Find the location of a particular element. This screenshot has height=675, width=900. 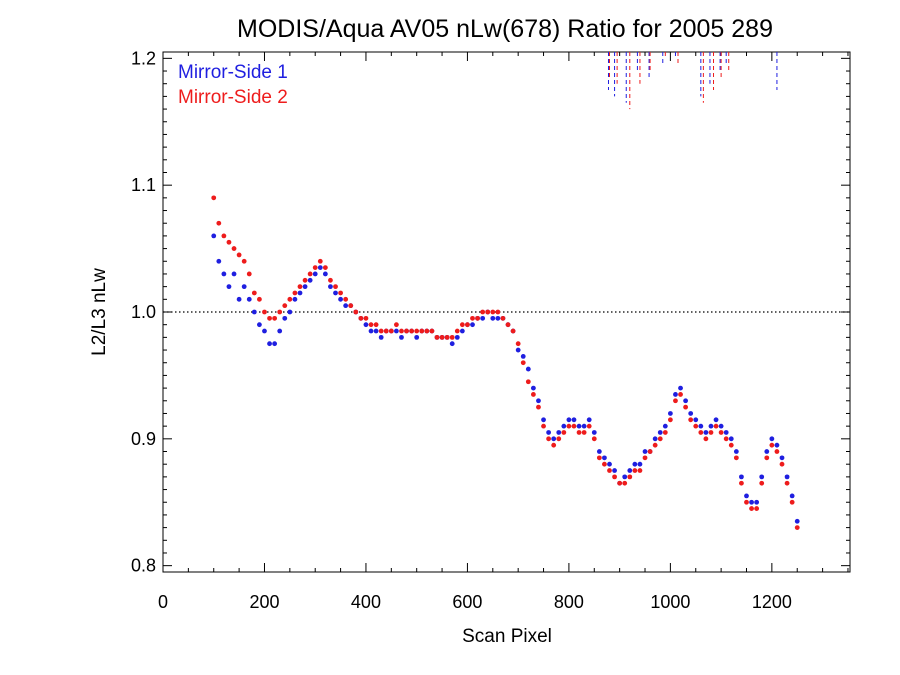

y-tick-label: 1.1 is located at coordinates (143, 185).